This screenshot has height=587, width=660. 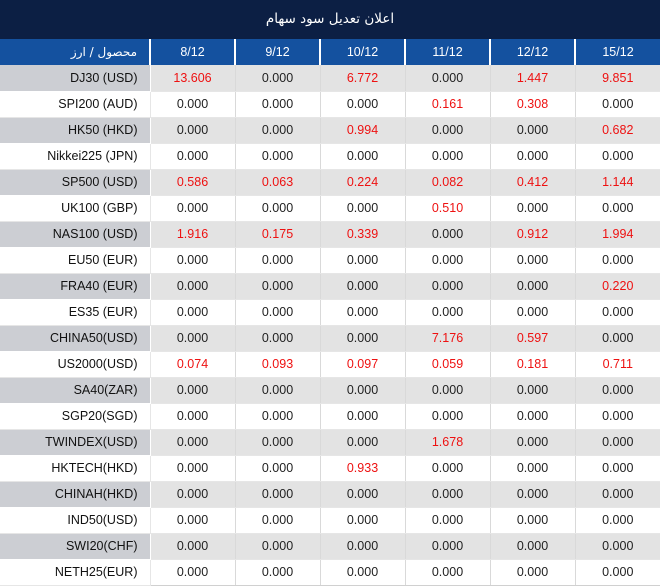 What do you see at coordinates (533, 338) in the screenshot?
I see `cell-value: 0.597` at bounding box center [533, 338].